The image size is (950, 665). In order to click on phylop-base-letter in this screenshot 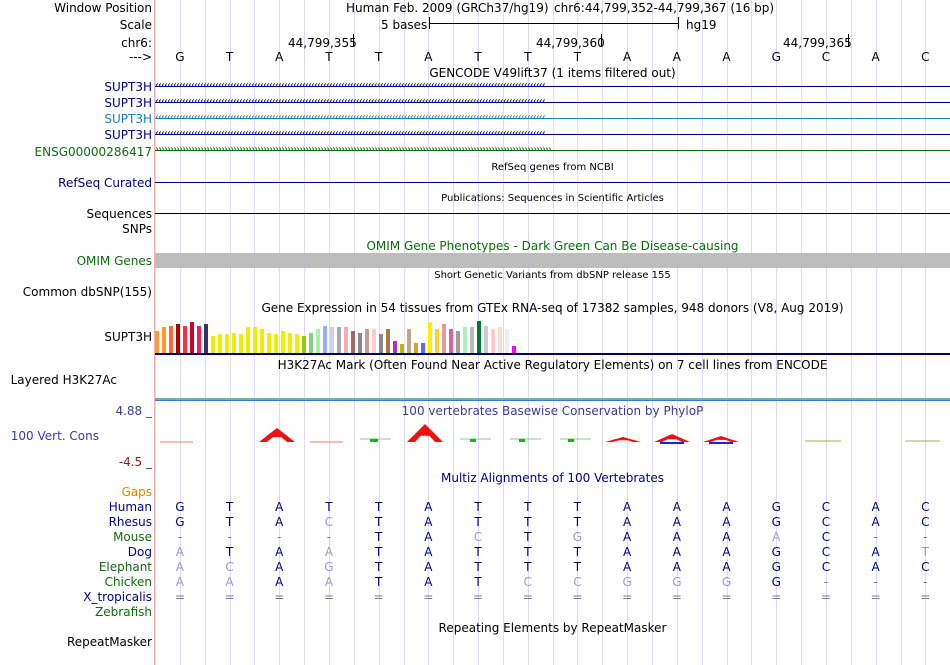, I will do `click(277, 435)`.